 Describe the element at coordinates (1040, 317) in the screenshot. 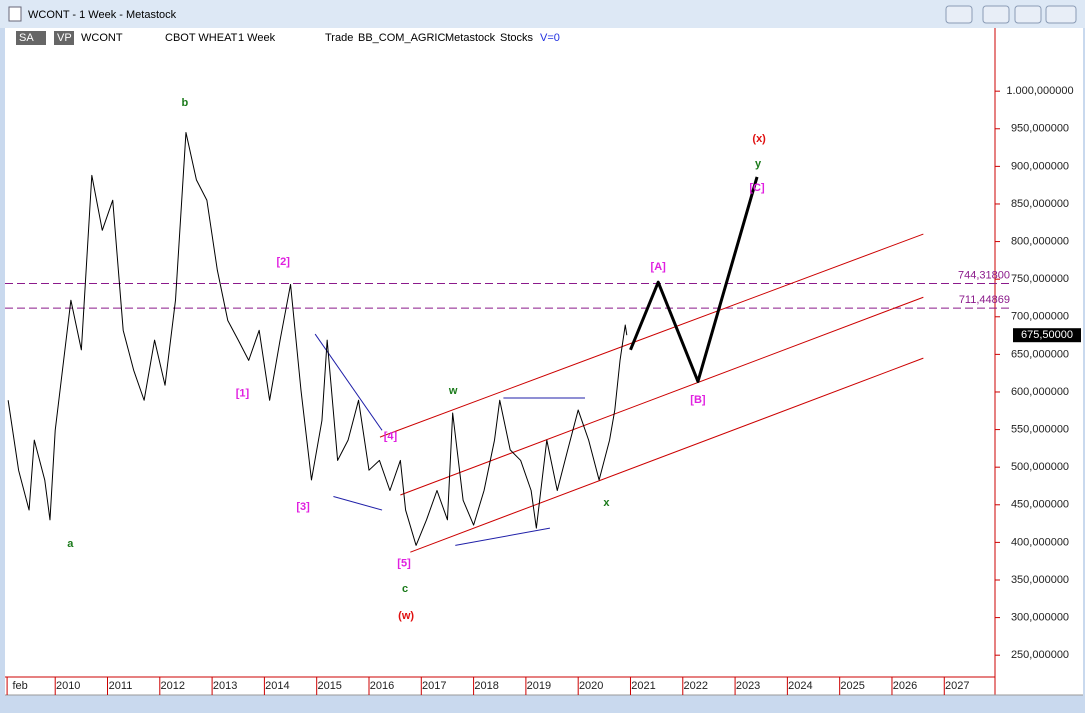

I see `y-tick-label: 700,000000` at that location.